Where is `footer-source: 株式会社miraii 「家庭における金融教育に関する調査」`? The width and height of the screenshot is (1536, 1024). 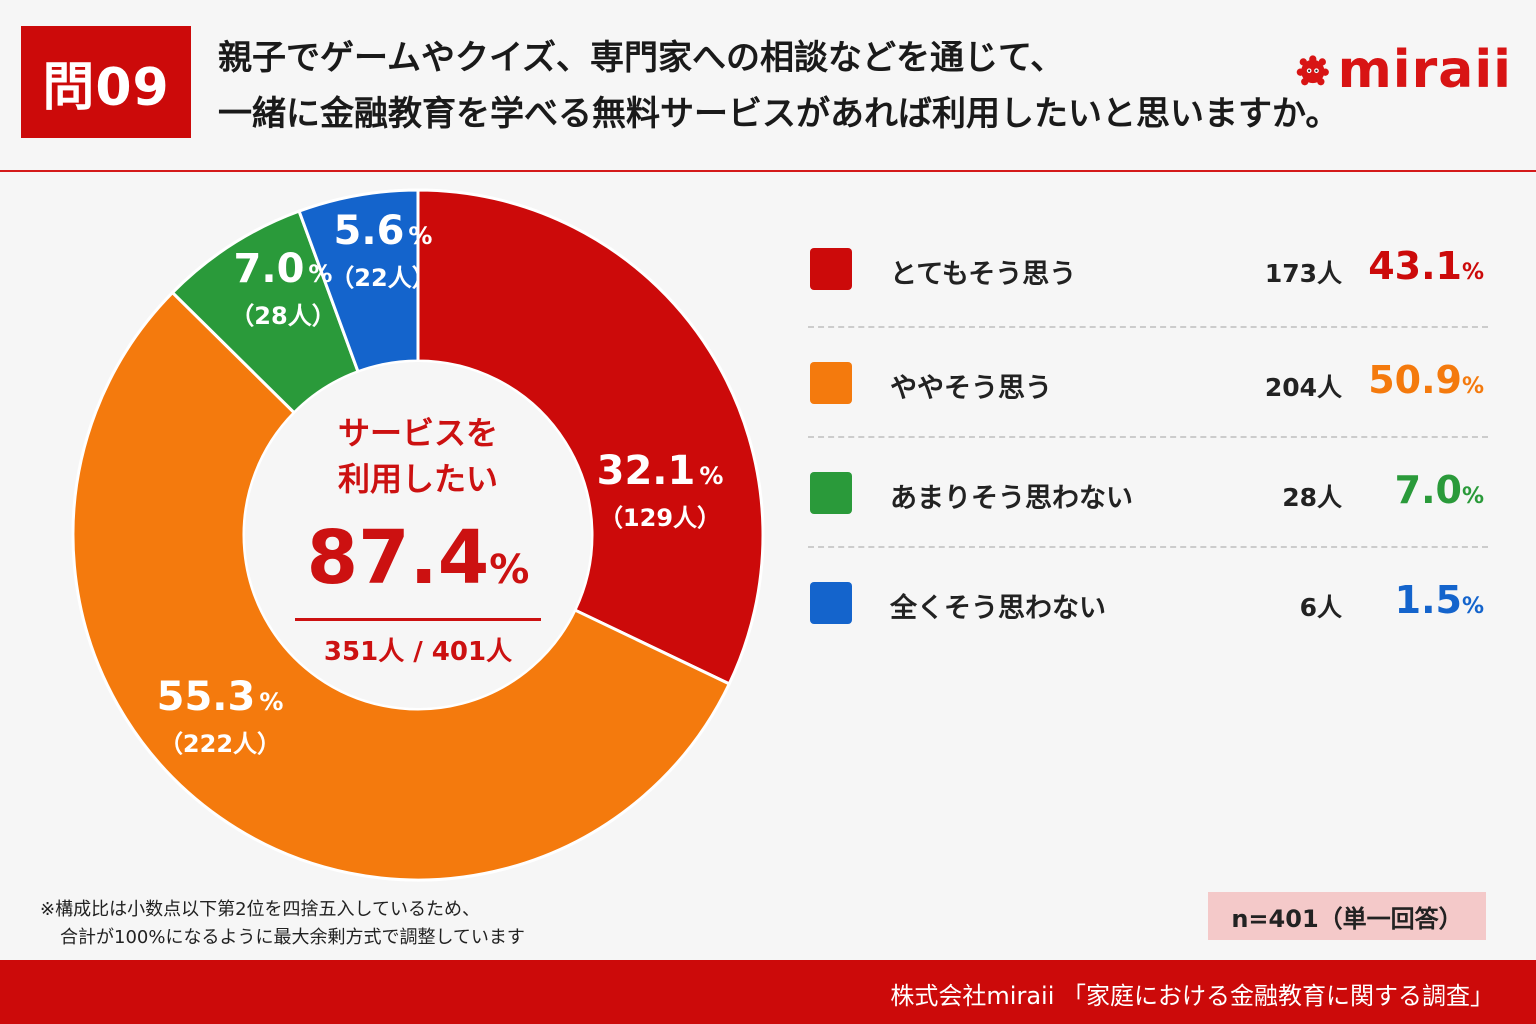
footer-source: 株式会社miraii 「家庭における金融教育に関する調査」 is located at coordinates (1192, 996).